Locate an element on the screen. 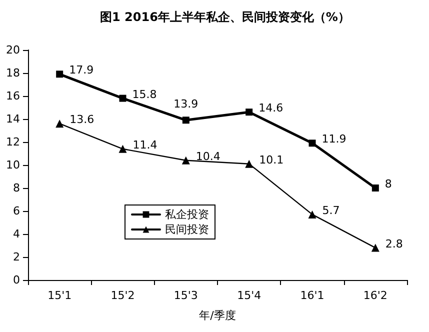  x-tick-label: 16'2 is located at coordinates (375, 295).